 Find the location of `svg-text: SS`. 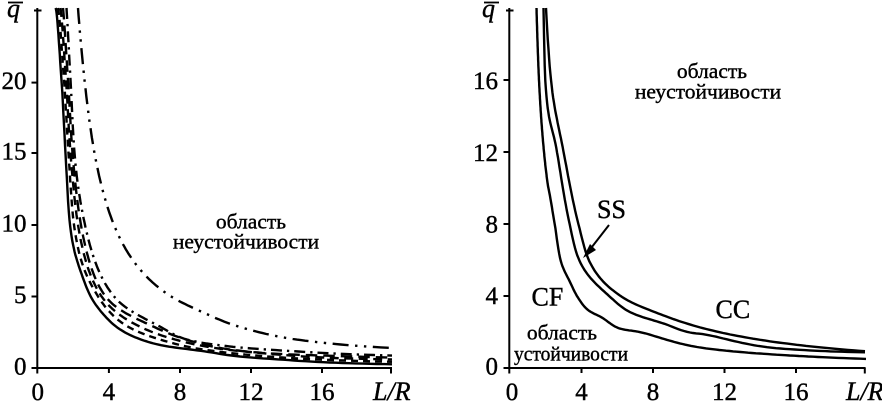

svg-text: SS is located at coordinates (611, 209).